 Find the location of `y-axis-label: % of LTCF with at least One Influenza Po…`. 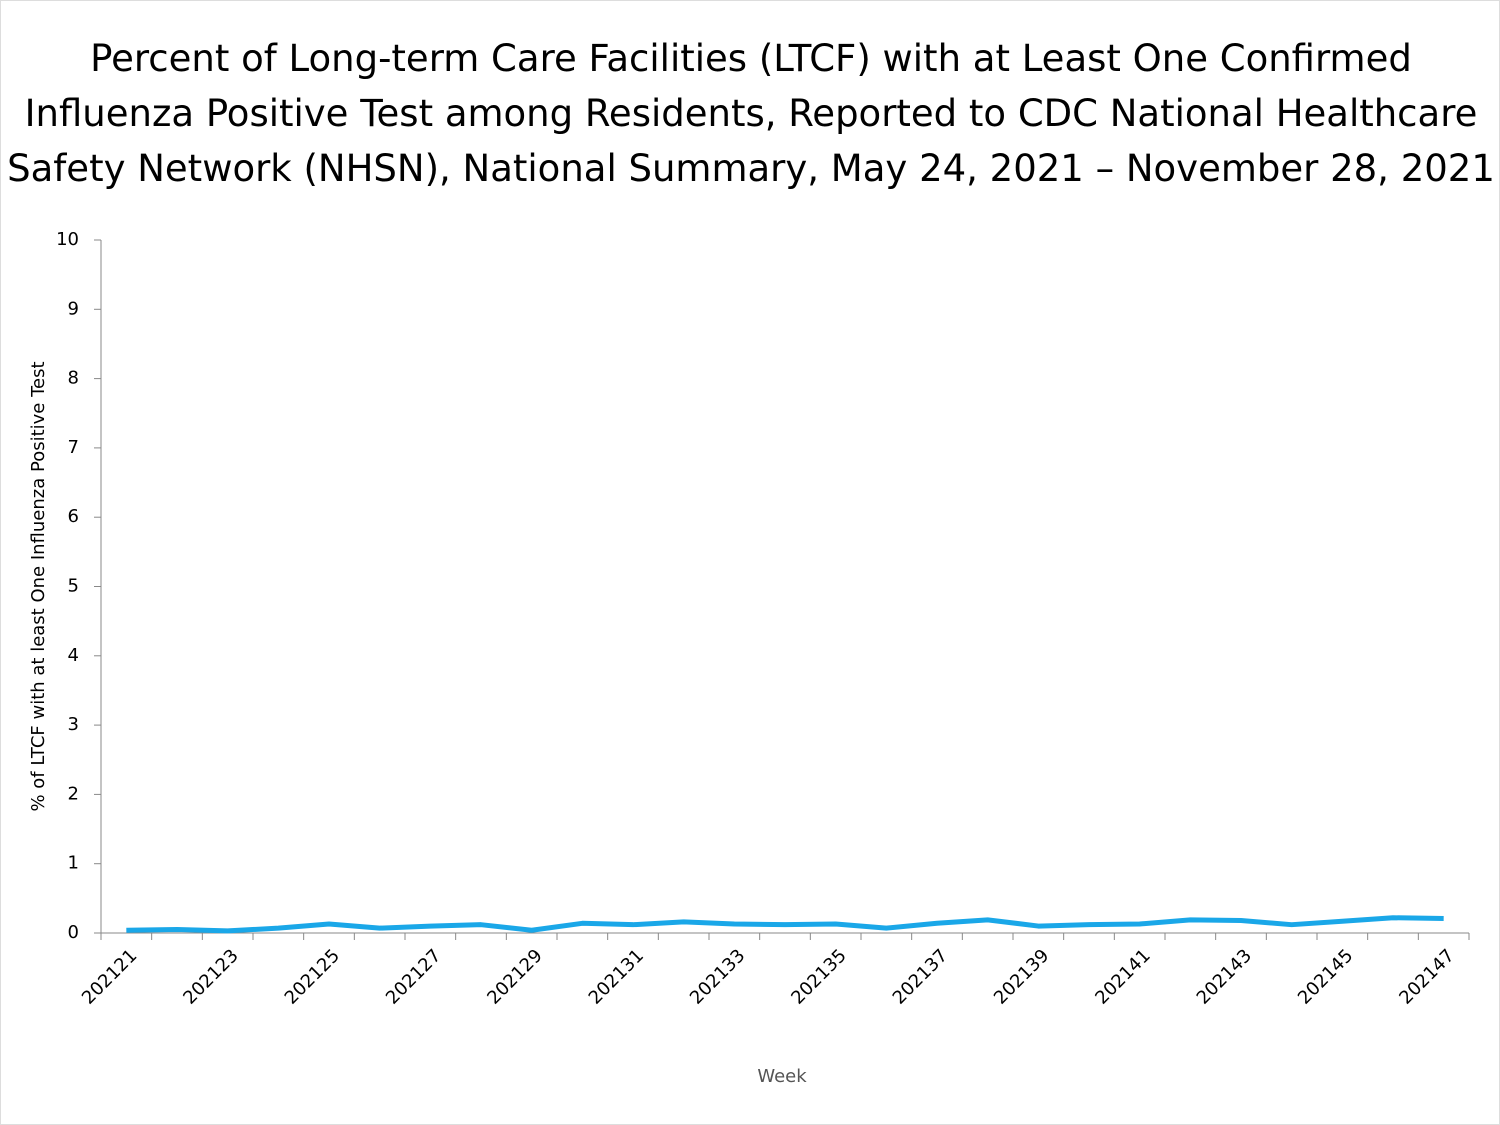

y-axis-label: % of LTCF with at least One Influenza Po… is located at coordinates (38, 586).